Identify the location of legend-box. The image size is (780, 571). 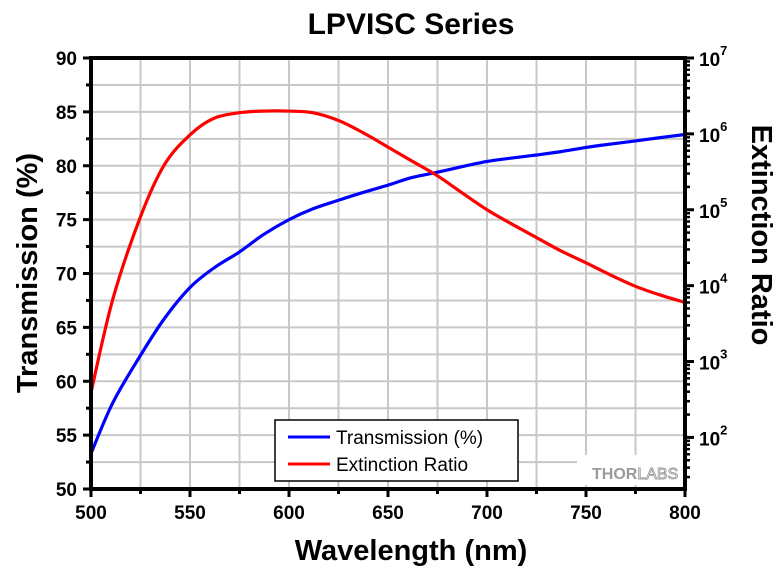
(396, 450).